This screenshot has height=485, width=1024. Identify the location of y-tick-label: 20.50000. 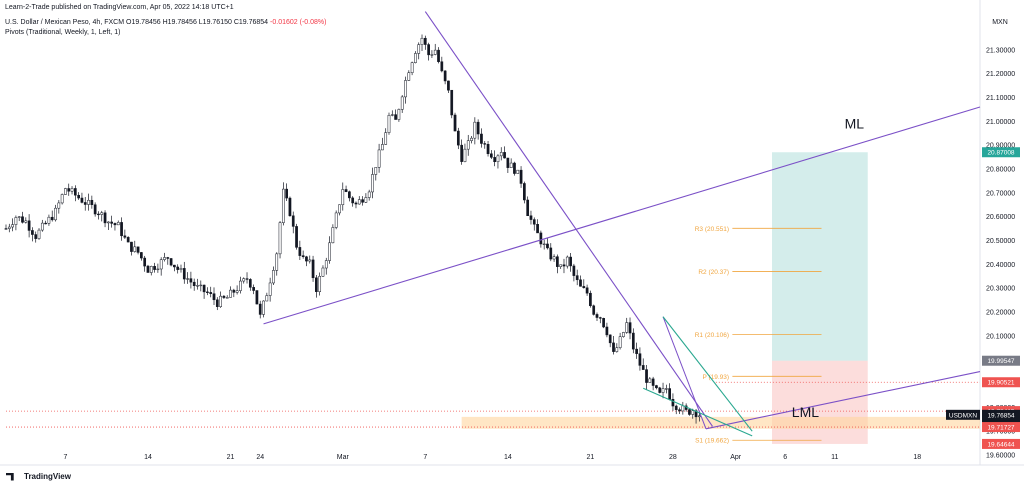
(1000, 241).